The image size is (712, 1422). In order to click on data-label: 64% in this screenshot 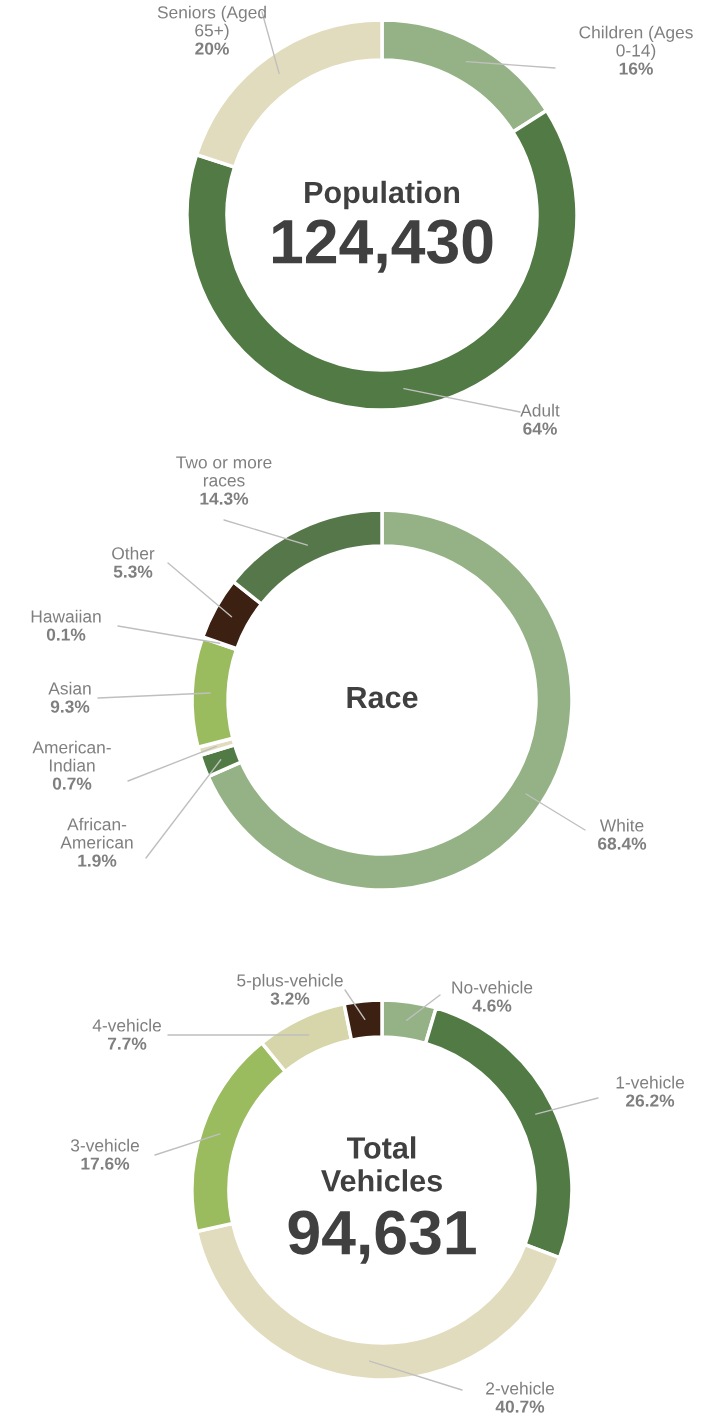, I will do `click(540, 428)`.